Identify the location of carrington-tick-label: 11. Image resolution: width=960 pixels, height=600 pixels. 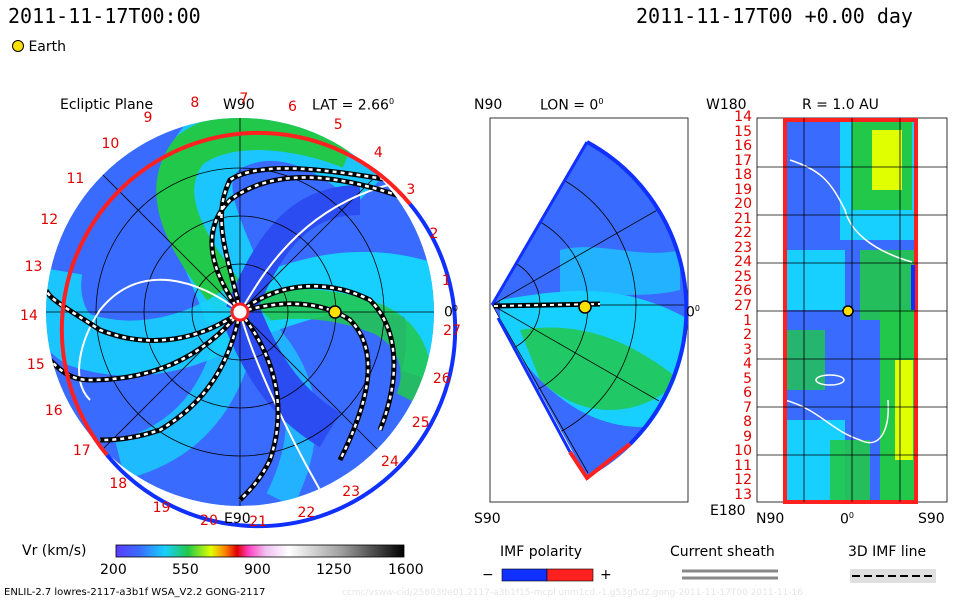
(75, 178).